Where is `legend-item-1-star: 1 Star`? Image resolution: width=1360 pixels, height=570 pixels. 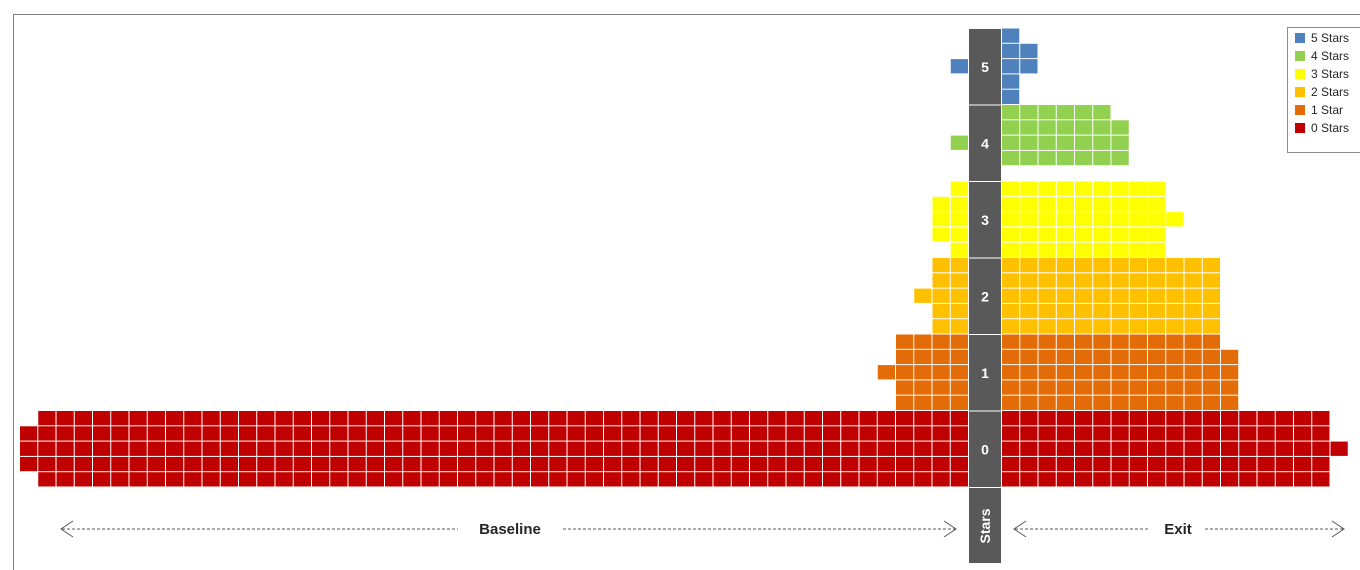 legend-item-1-star: 1 Star is located at coordinates (1319, 109).